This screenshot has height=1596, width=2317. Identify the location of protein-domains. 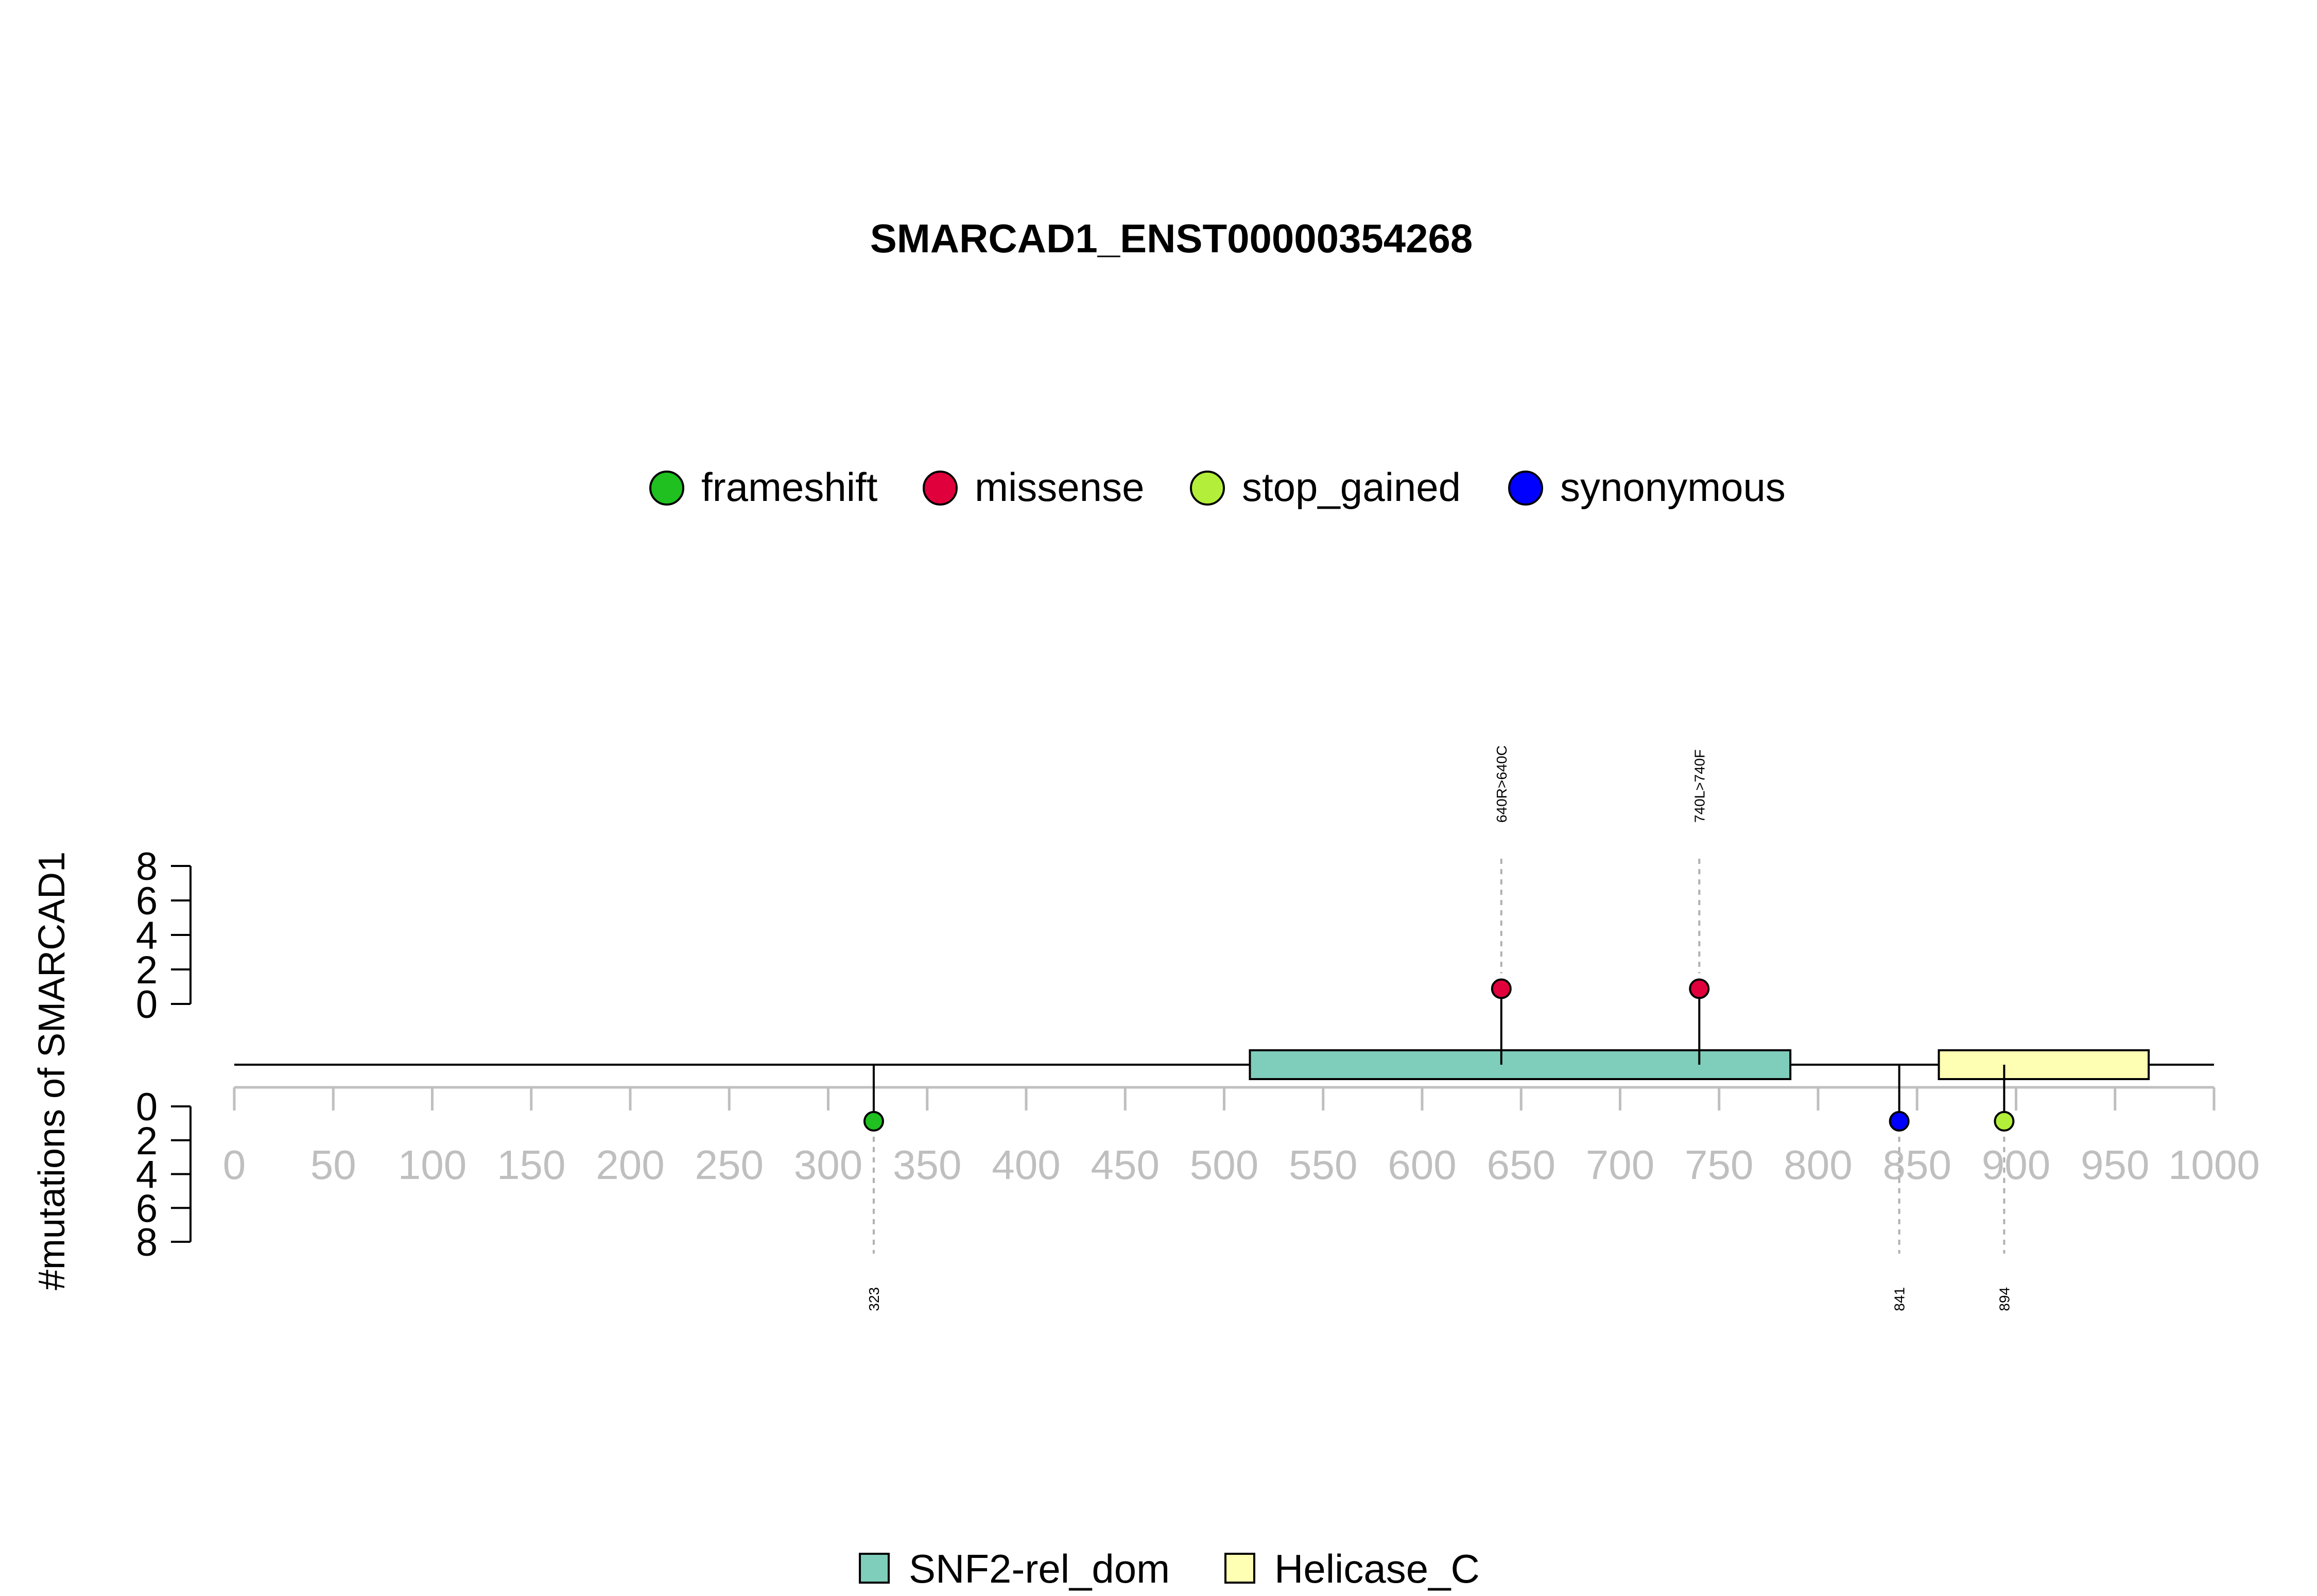
(1699, 1064).